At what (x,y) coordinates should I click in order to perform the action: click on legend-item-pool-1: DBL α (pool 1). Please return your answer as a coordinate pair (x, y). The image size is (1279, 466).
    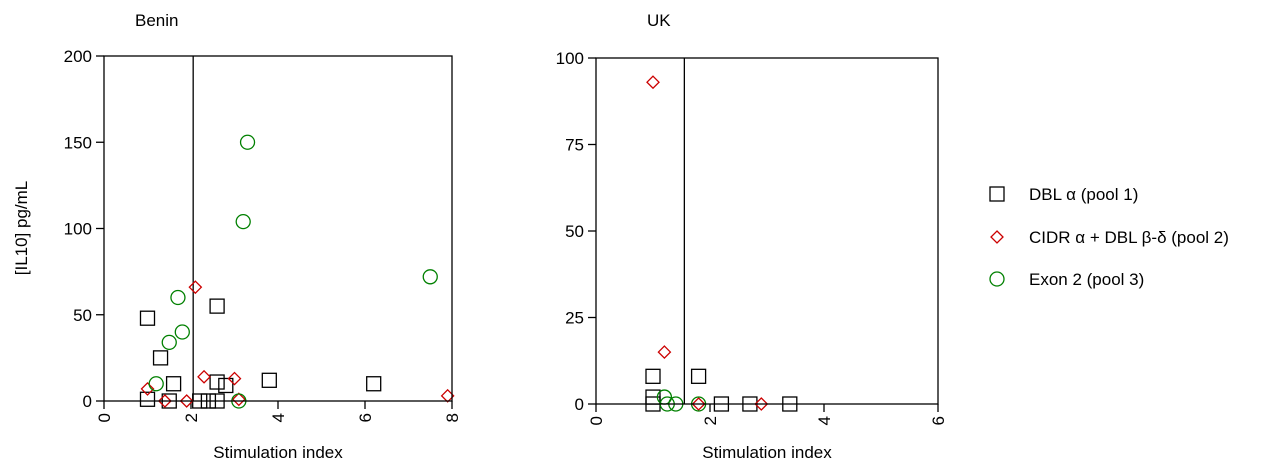
    Looking at the image, I should click on (1063, 194).